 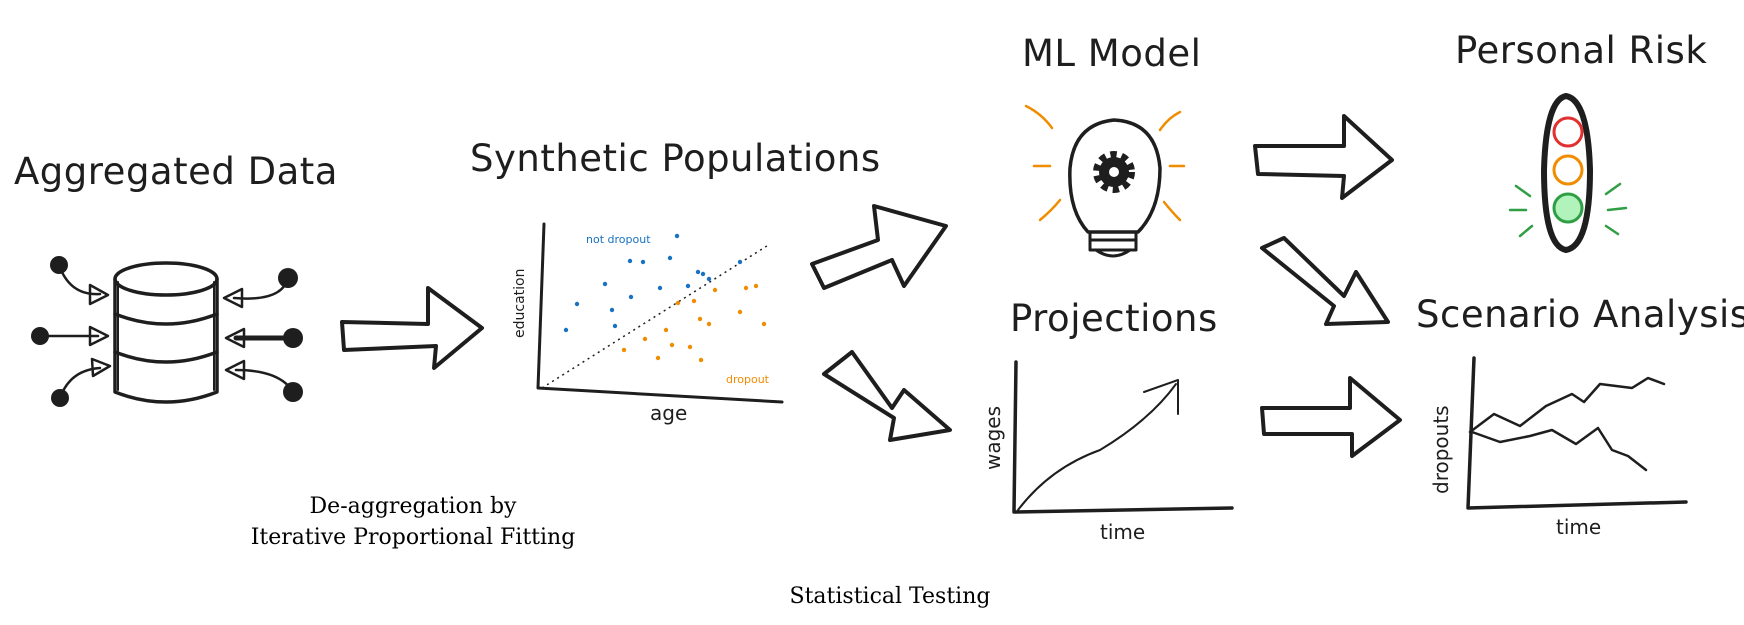 I want to click on data-source-arrows, so click(x=167, y=331).